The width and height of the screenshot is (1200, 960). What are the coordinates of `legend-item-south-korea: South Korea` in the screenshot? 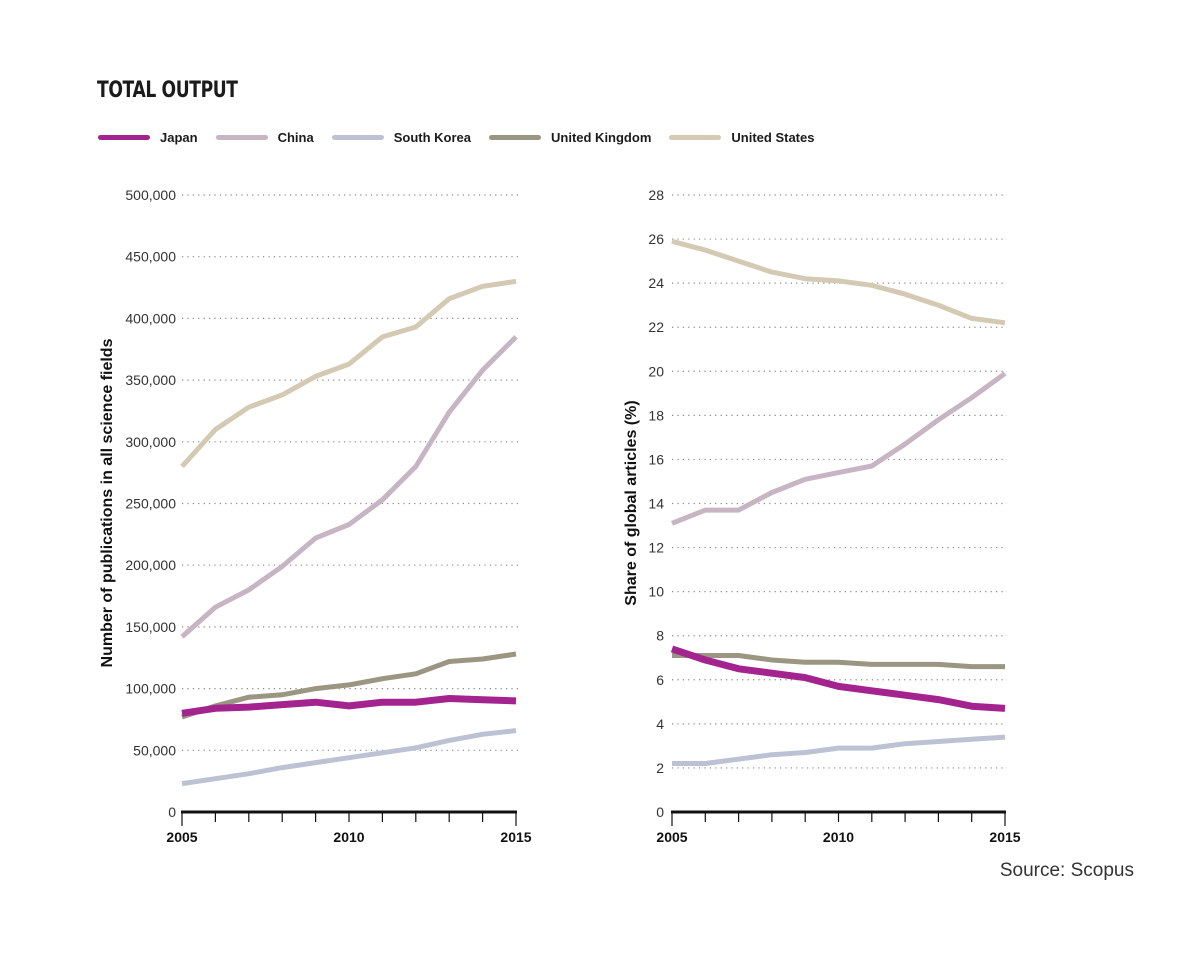 It's located at (401, 137).